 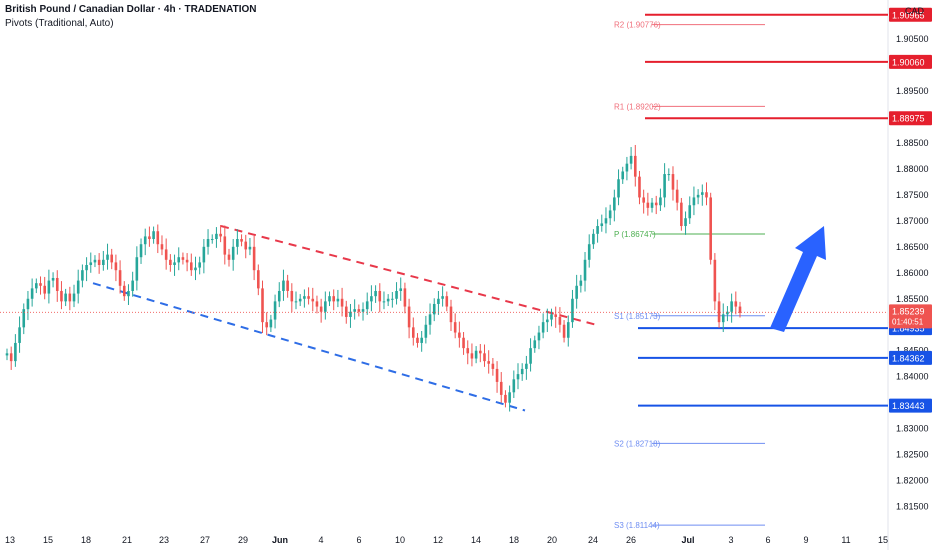 What do you see at coordinates (912, 299) in the screenshot?
I see `y-tick-label: 1.85500` at bounding box center [912, 299].